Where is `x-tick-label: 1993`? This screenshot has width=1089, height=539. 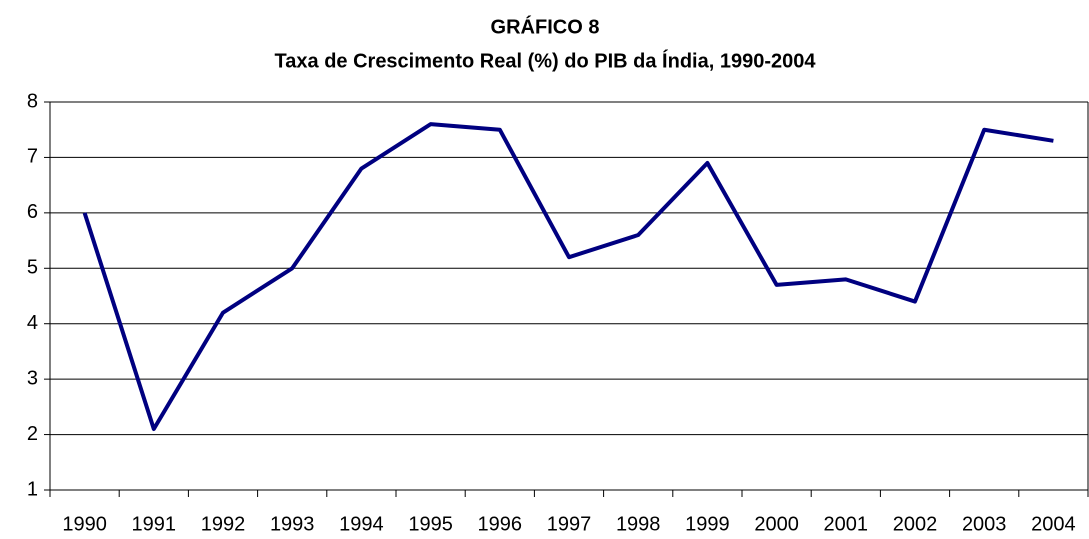 x-tick-label: 1993 is located at coordinates (292, 524).